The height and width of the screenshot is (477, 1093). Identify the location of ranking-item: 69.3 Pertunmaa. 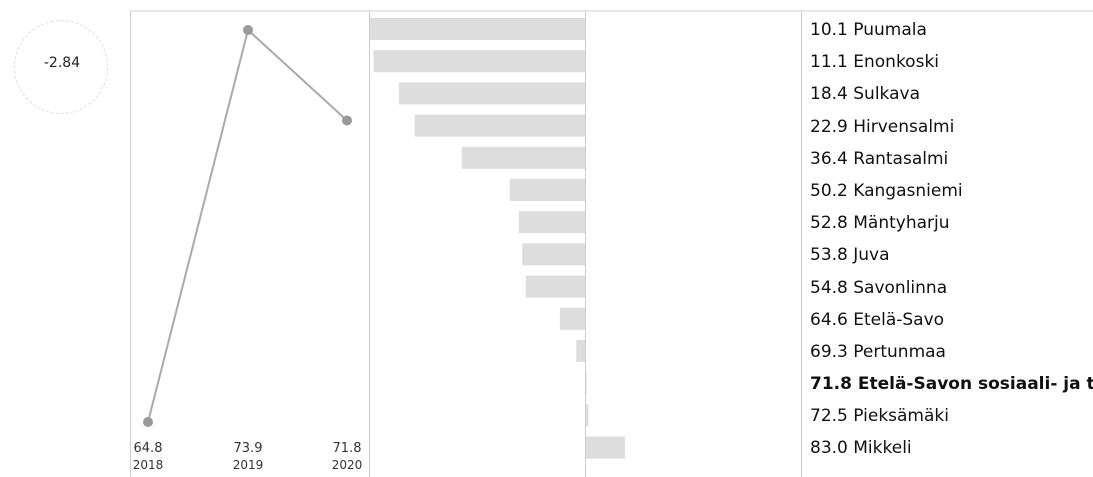
(878, 351).